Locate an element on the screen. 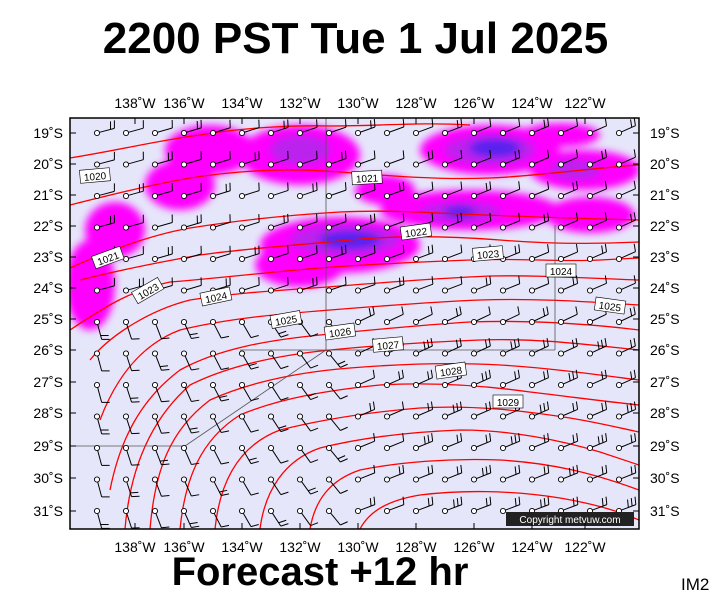  lon-label-bottom: 138˚W is located at coordinates (135, 547).